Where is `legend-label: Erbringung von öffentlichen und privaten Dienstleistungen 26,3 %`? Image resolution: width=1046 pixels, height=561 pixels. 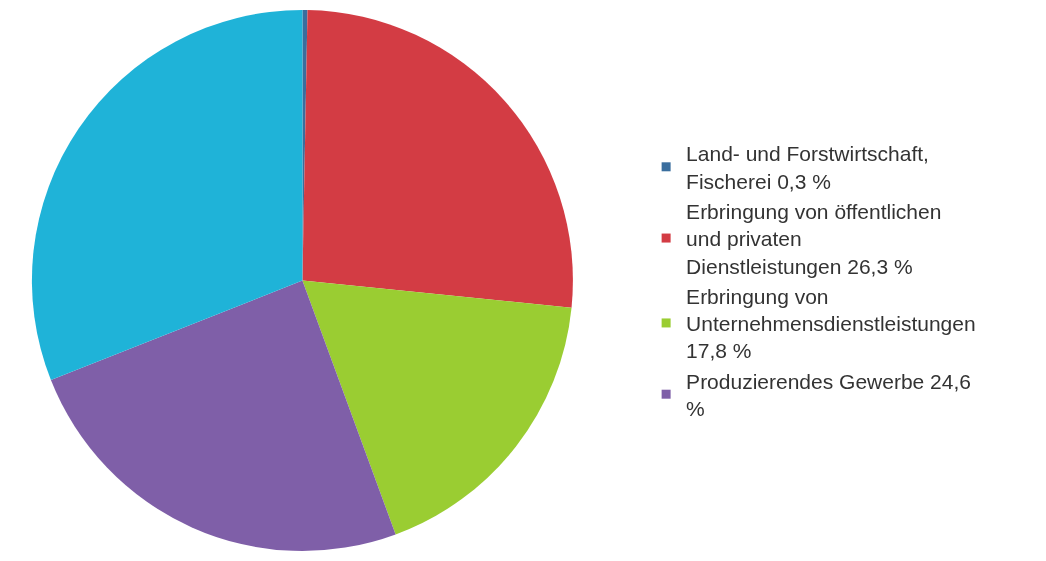
legend-label: Erbringung von öffentlichen und privaten Dienstleistungen 26,3 % is located at coordinates (814, 238).